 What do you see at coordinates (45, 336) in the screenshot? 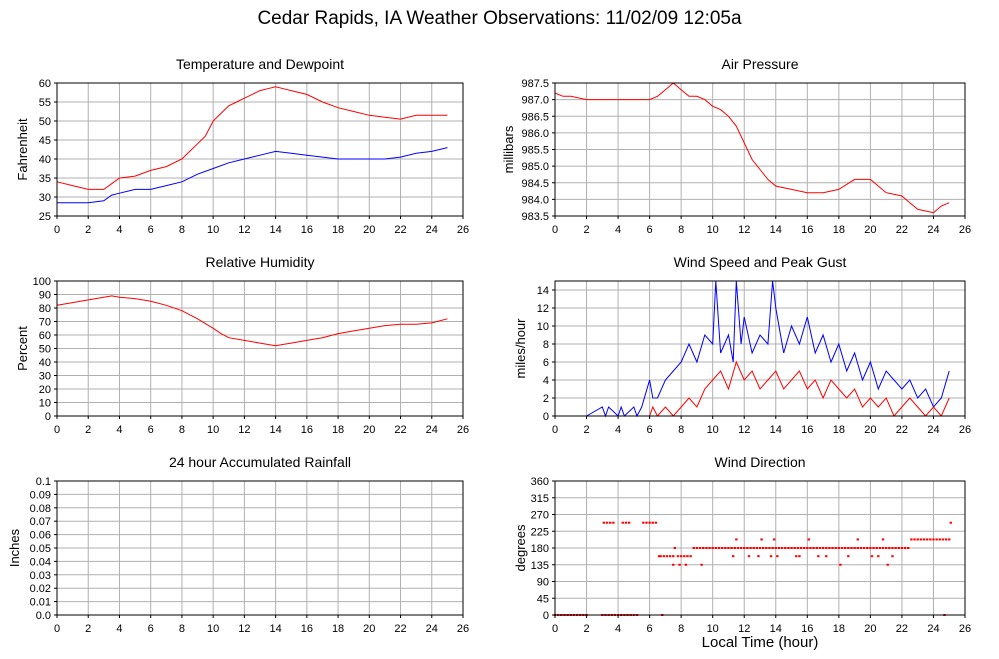
I see `y-tick-label: 60` at bounding box center [45, 336].